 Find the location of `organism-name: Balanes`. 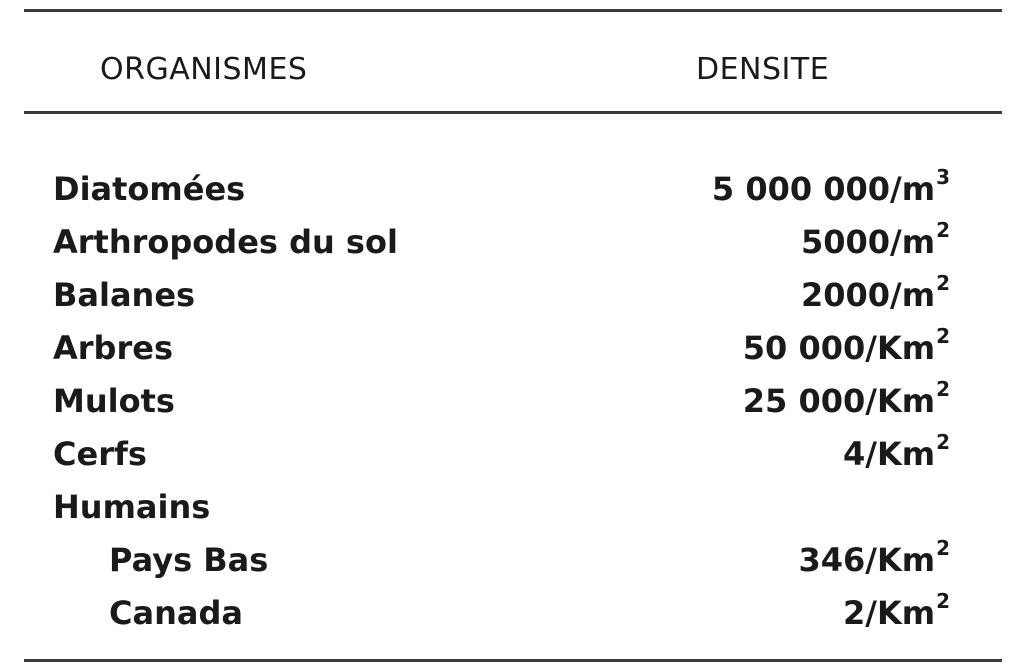

organism-name: Balanes is located at coordinates (124, 295).